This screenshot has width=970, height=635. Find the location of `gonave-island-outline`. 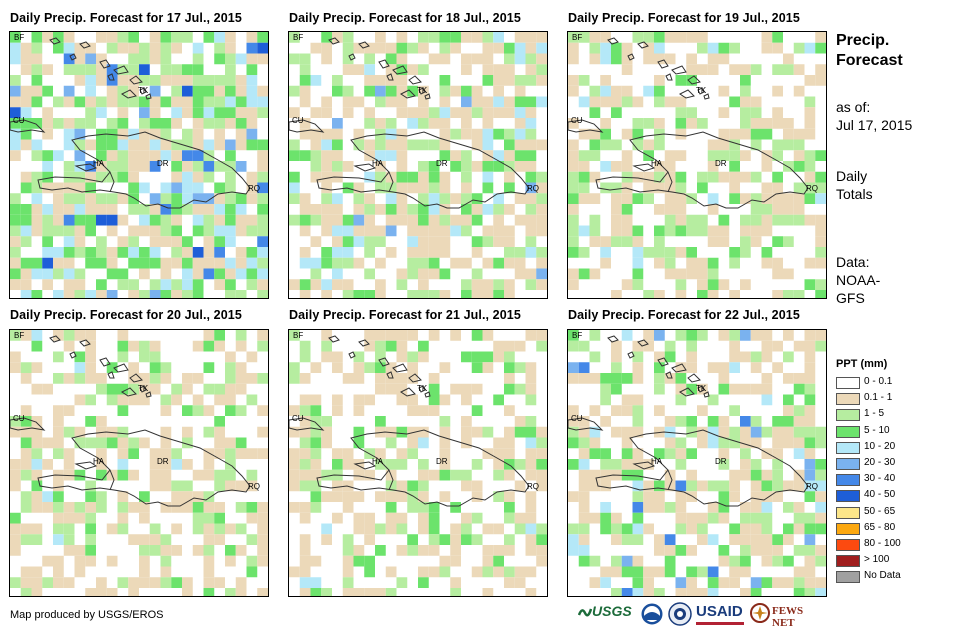

gonave-island-outline is located at coordinates (86, 465).